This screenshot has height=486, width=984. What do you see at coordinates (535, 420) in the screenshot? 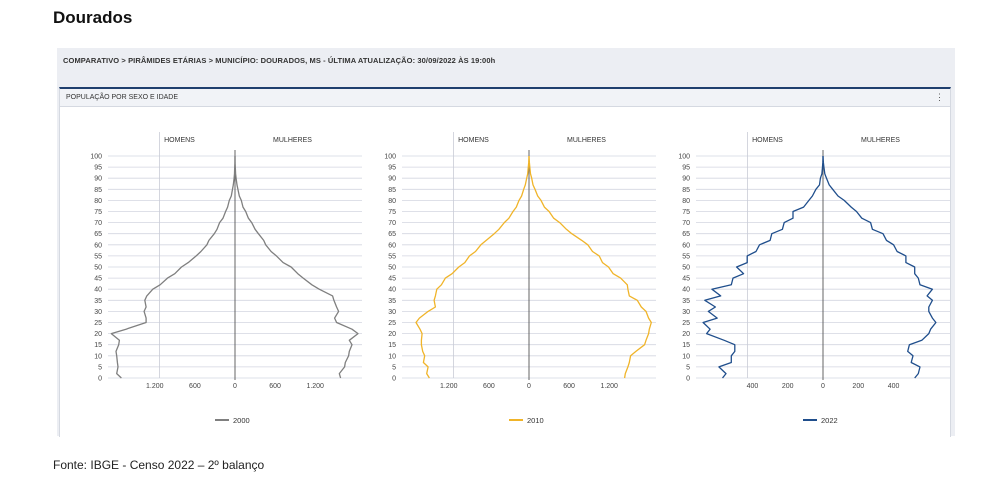
I see `legend-label: 2010` at bounding box center [535, 420].